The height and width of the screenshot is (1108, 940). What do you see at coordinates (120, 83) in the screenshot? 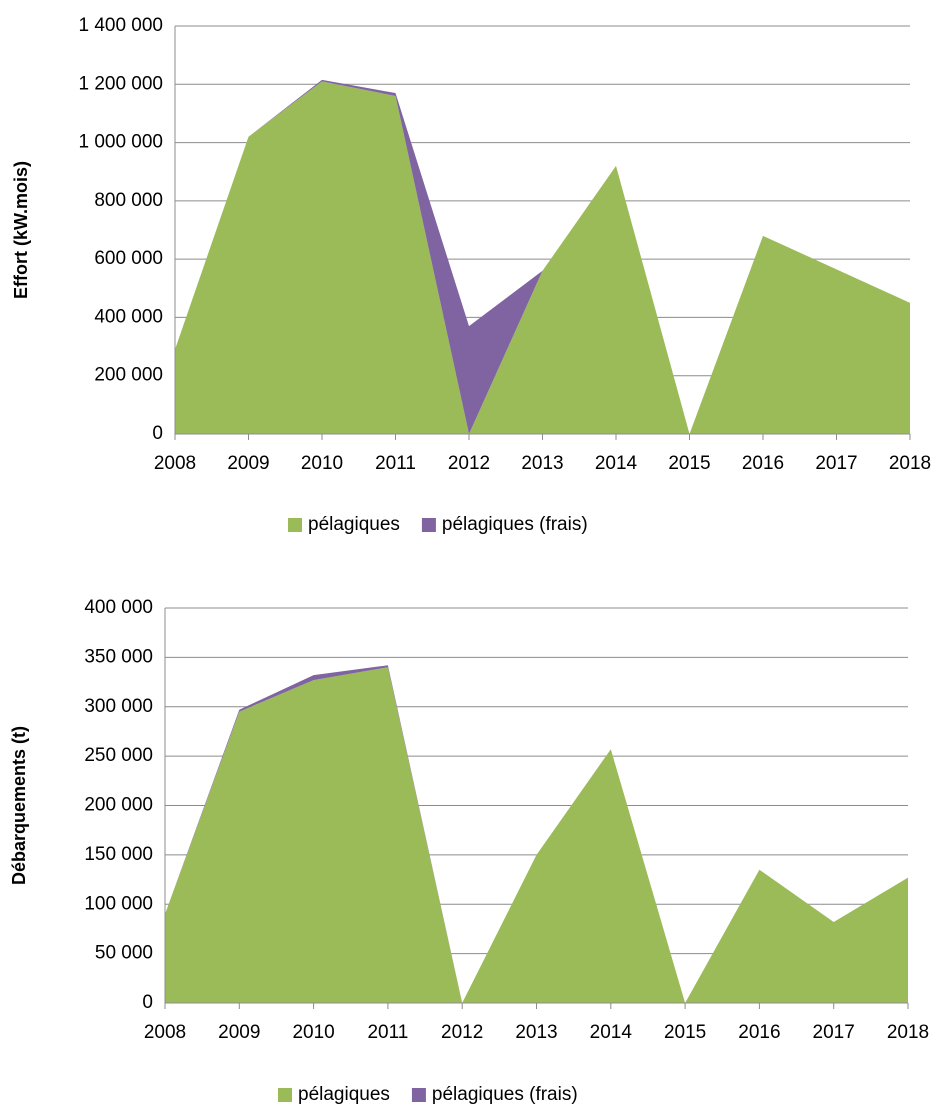
I see `y-tick-label: 1 200 000` at bounding box center [120, 83].